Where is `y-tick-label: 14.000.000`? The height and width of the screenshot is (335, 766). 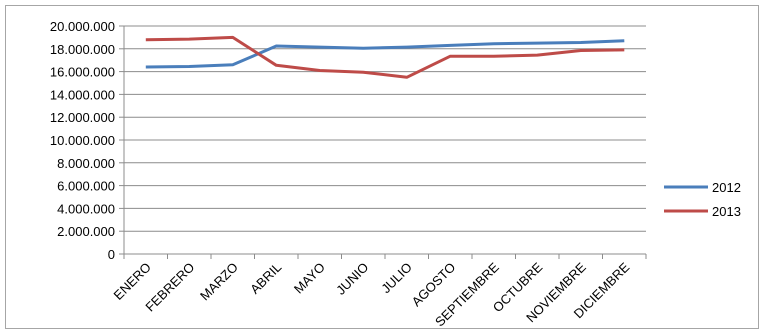
y-tick-label: 14.000.000 is located at coordinates (82, 94).